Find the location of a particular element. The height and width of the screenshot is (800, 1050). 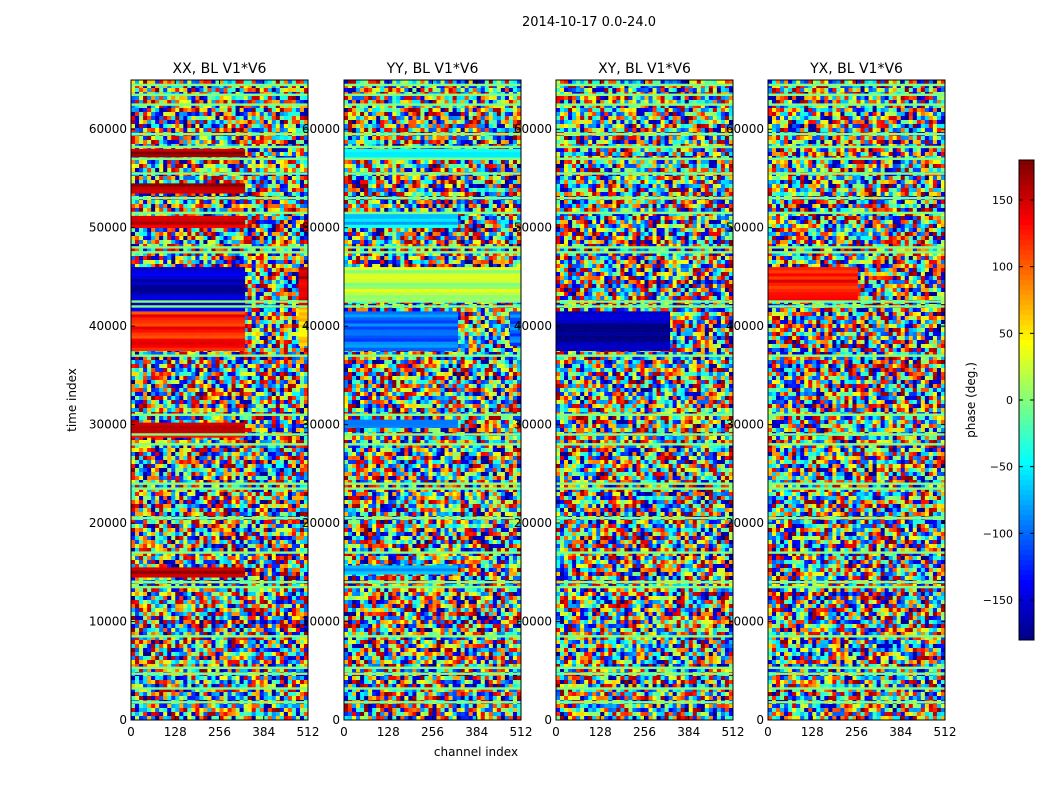

colorbar-label: phase (deg.) is located at coordinates (971, 400).